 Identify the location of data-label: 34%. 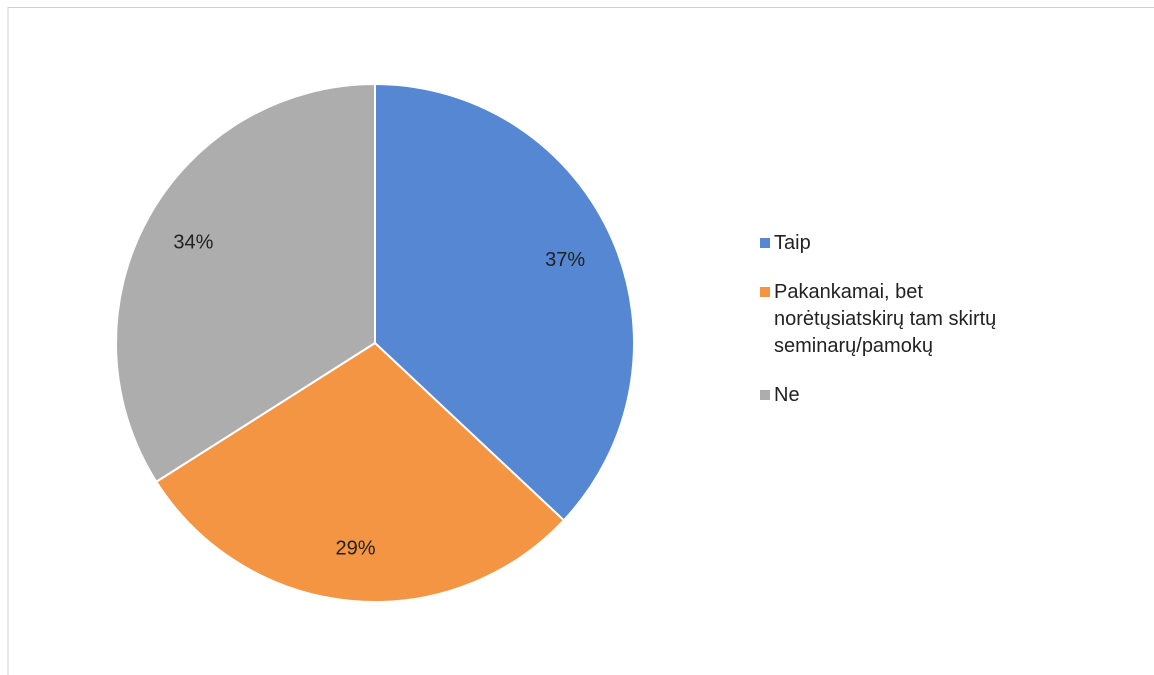
(193, 242).